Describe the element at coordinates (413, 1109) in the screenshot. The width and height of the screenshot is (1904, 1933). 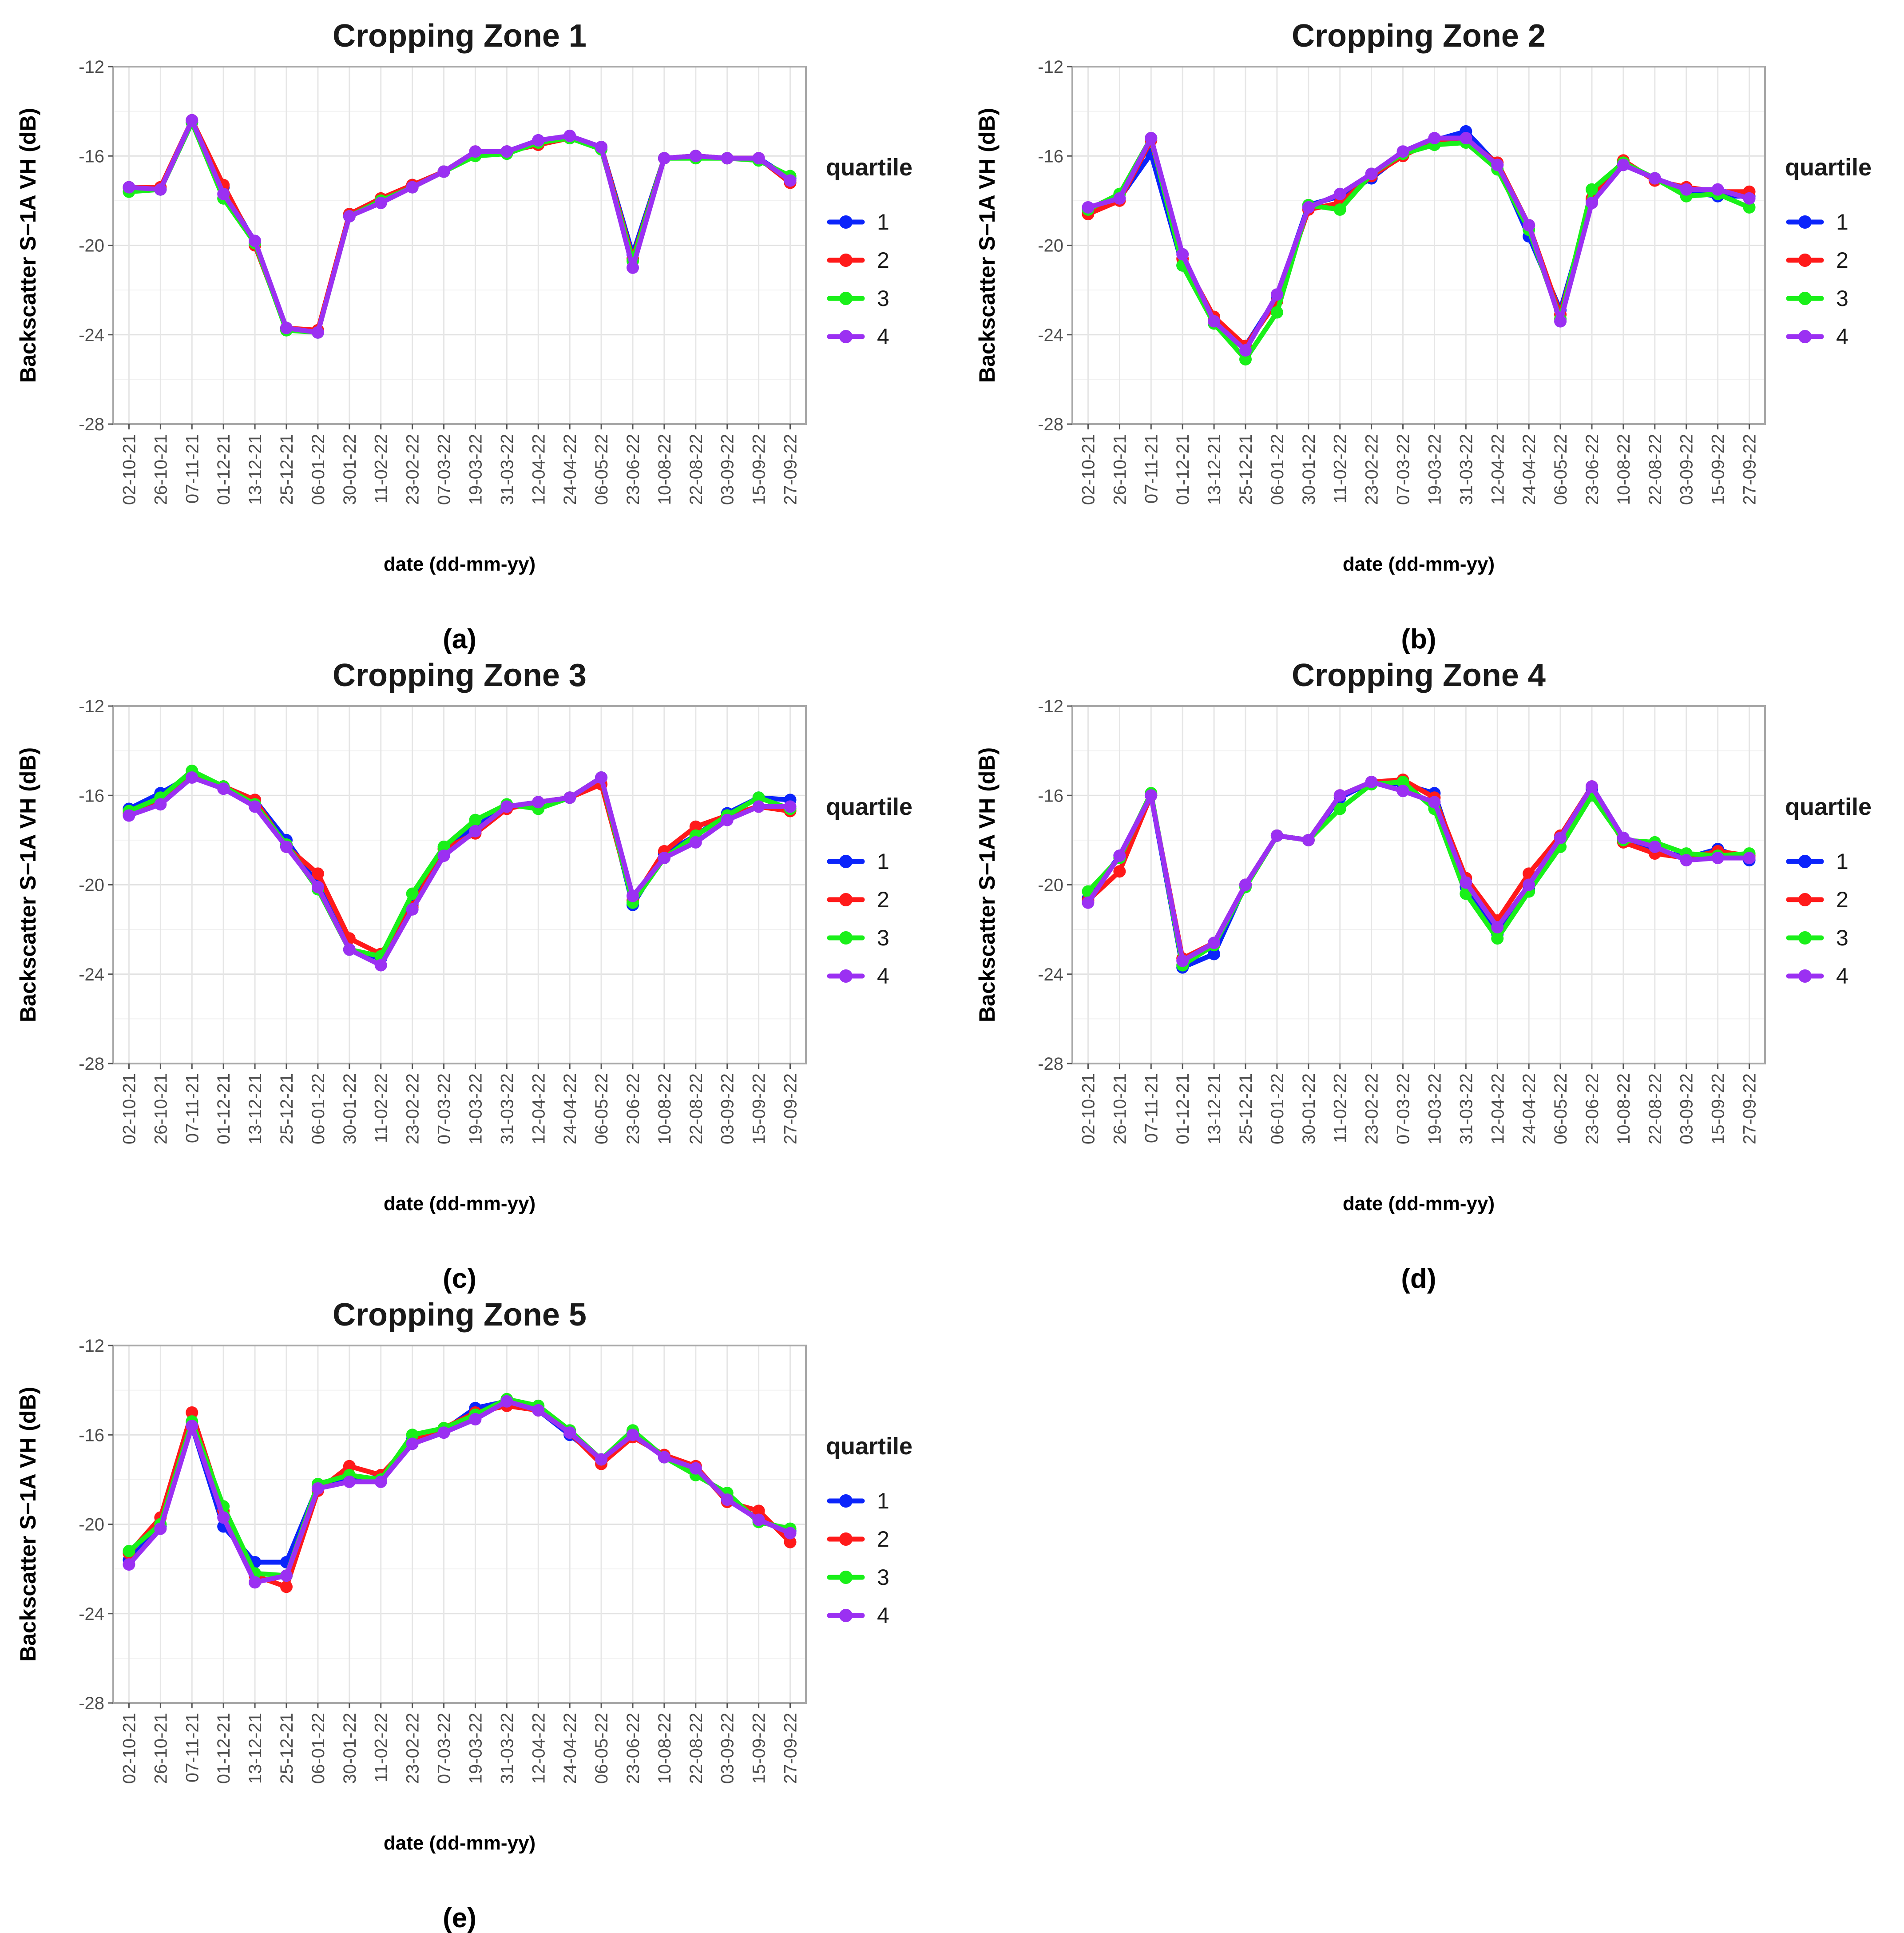
I see `x-tick-label: 23-02-22` at that location.